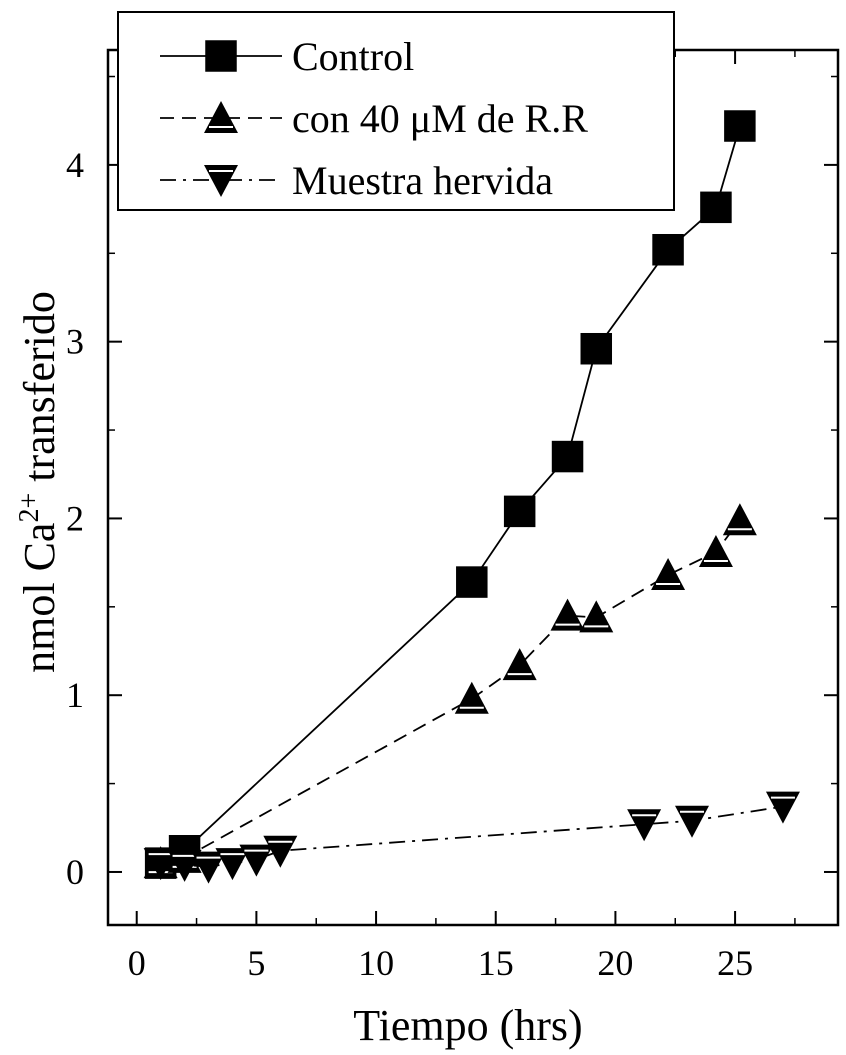 The height and width of the screenshot is (1055, 846). What do you see at coordinates (353, 56) in the screenshot?
I see `legend-label: Control` at bounding box center [353, 56].